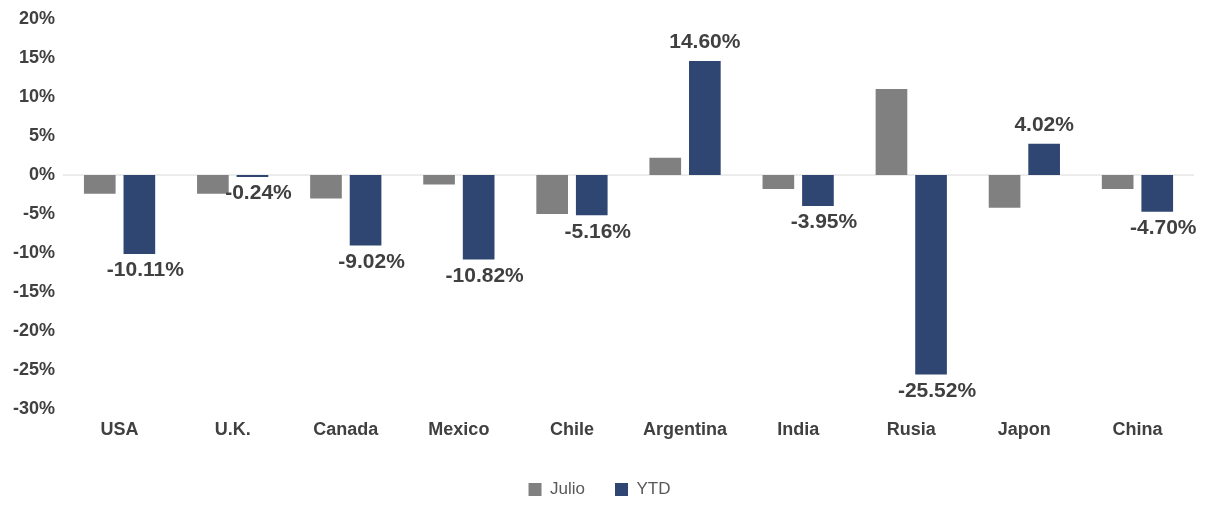 This screenshot has width=1219, height=508. Describe the element at coordinates (824, 221) in the screenshot. I see `data-label: -3.95%` at that location.